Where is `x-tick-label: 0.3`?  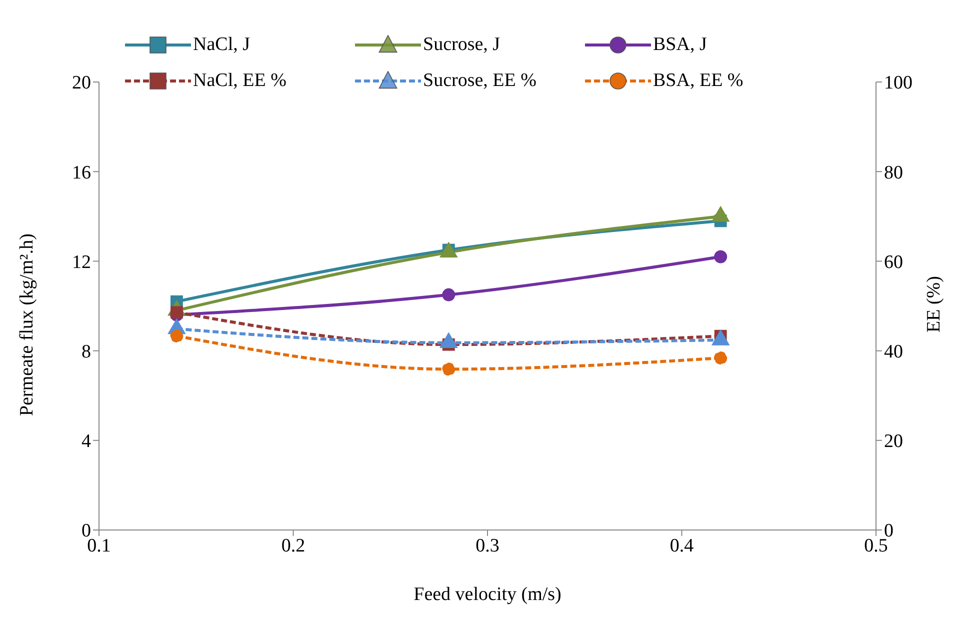 x-tick-label: 0.3 is located at coordinates (488, 545).